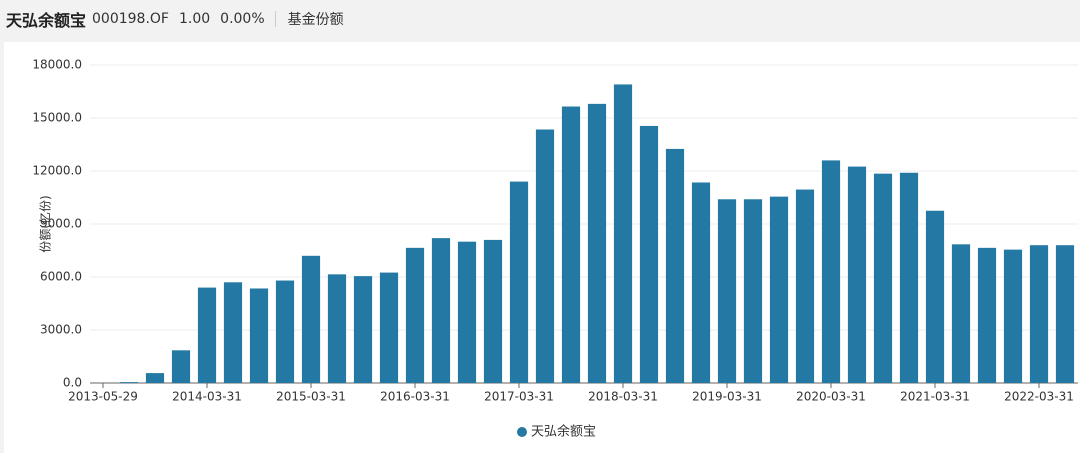 The height and width of the screenshot is (453, 1080). Describe the element at coordinates (315, 20) in the screenshot. I see `tab: 基金份额` at that location.